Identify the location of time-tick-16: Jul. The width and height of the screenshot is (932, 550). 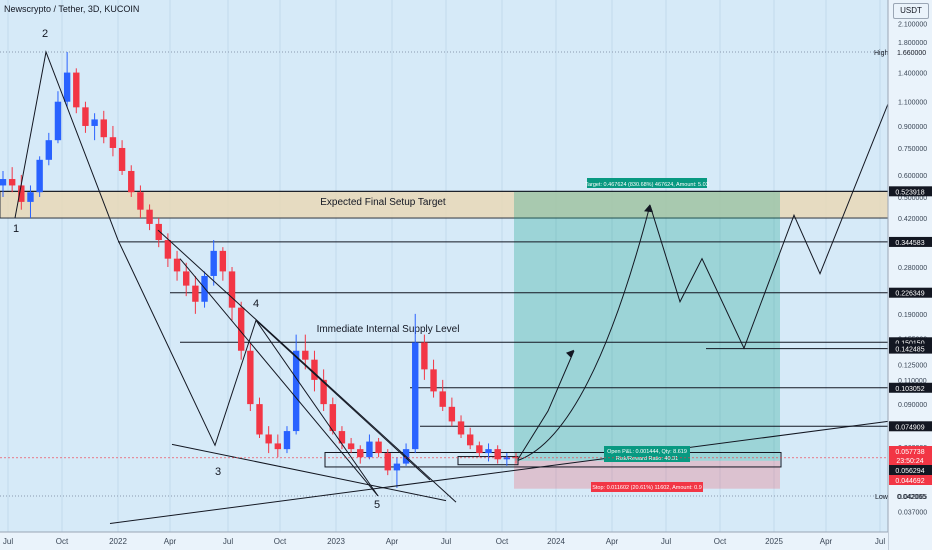
(880, 541).